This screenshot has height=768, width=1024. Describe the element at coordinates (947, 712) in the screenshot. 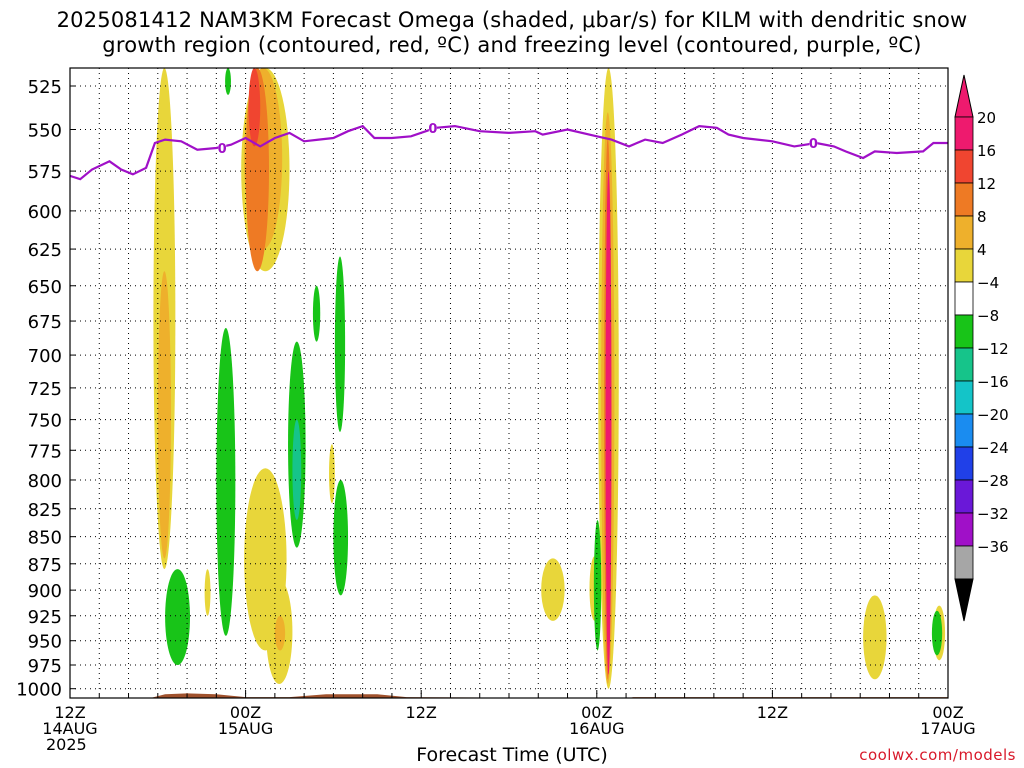

I see `xtick-label-60-0: 00Z` at that location.